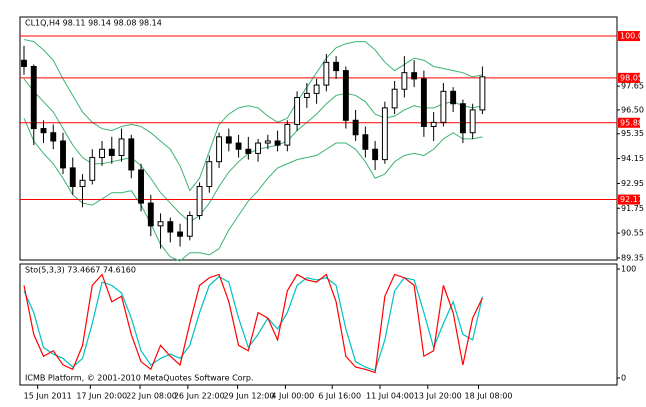 The width and height of the screenshot is (646, 407). What do you see at coordinates (632, 233) in the screenshot?
I see `y-tick-label: 90.55` at bounding box center [632, 233].